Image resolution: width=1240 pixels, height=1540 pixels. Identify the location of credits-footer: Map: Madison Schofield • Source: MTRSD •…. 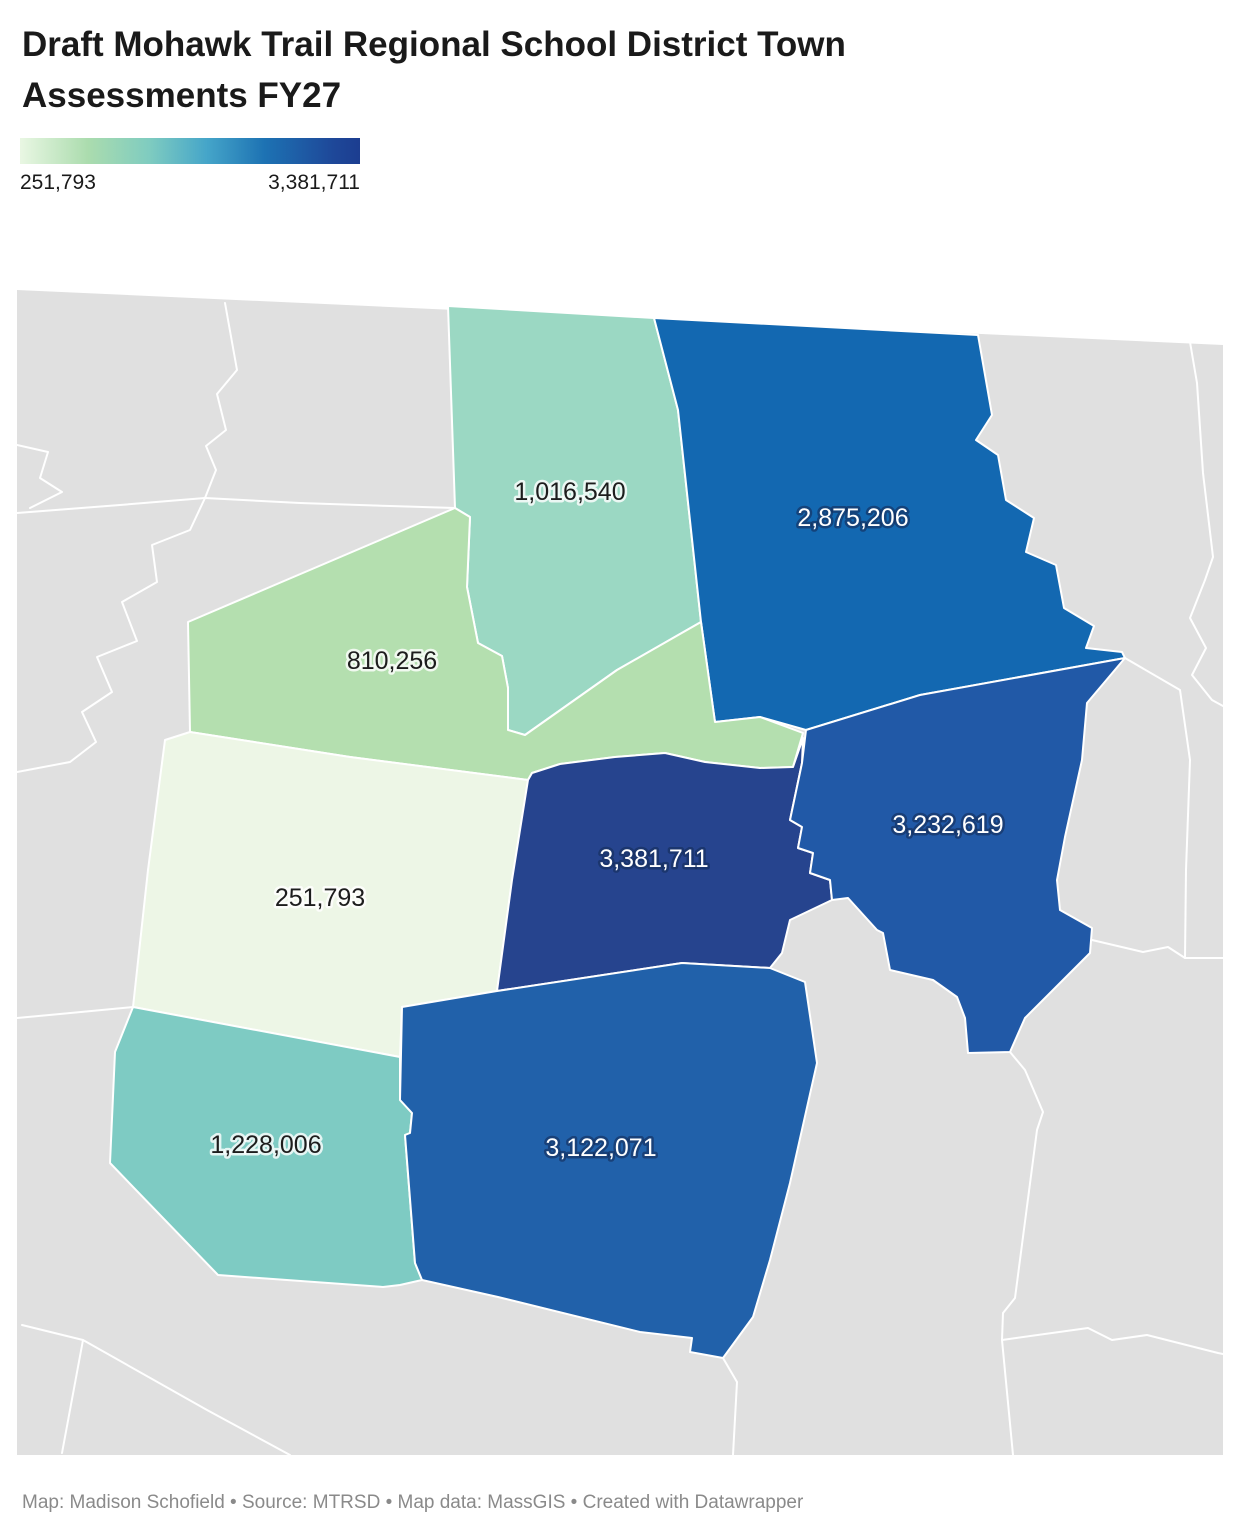
(413, 1502).